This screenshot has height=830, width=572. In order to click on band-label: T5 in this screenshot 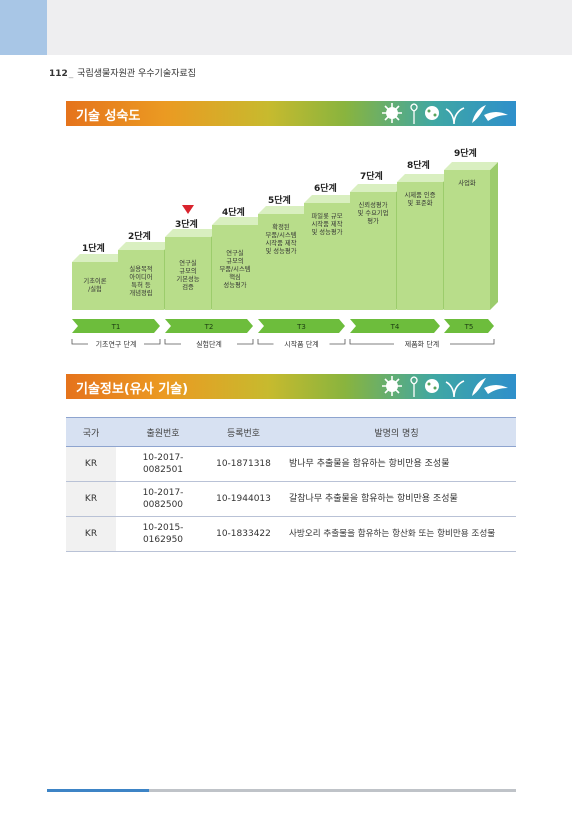, I will do `click(469, 327)`.